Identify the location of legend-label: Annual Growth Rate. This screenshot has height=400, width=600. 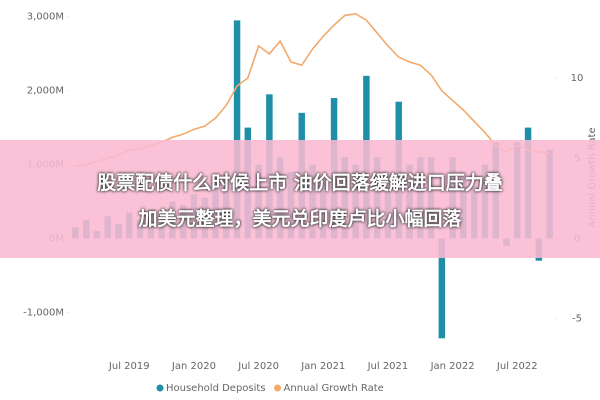
(334, 388).